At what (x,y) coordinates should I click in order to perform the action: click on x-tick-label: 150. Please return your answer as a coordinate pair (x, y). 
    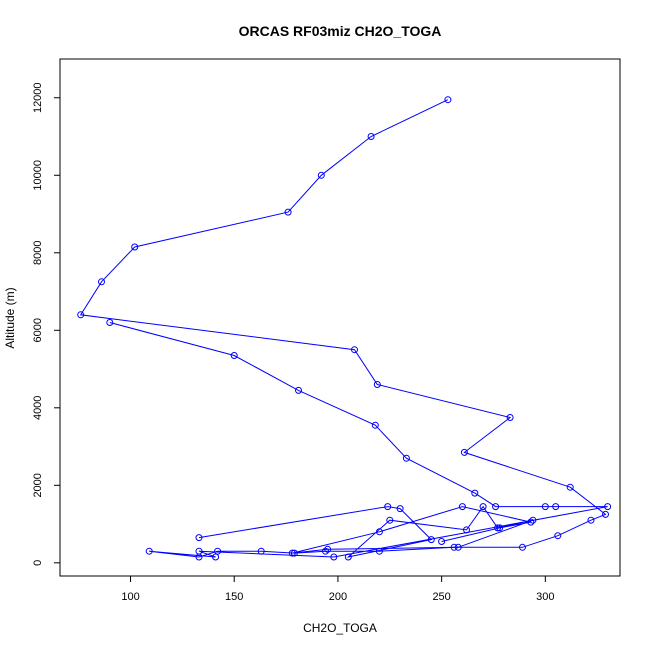
    Looking at the image, I should click on (234, 597).